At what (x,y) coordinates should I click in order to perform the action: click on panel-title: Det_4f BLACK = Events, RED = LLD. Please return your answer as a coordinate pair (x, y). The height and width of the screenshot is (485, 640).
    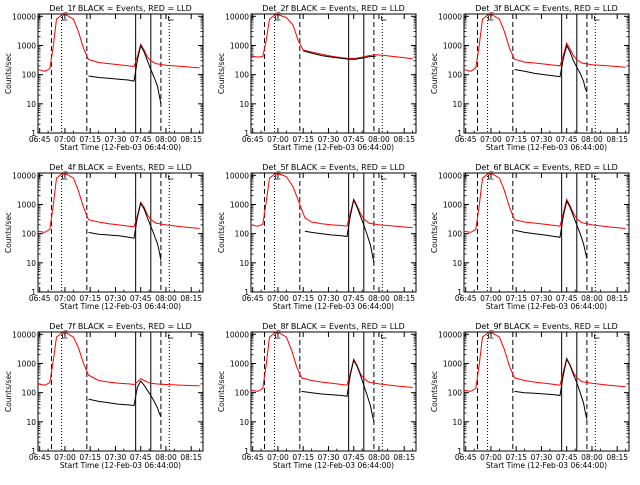
    Looking at the image, I should click on (120, 167).